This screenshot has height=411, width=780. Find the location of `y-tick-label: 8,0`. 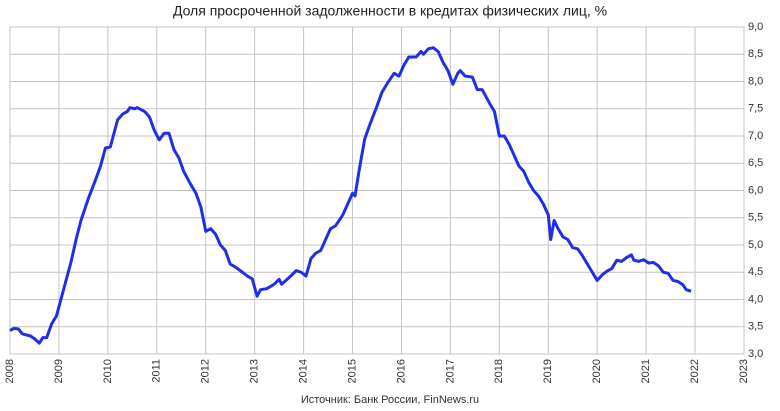

y-tick-label: 8,0 is located at coordinates (755, 81).